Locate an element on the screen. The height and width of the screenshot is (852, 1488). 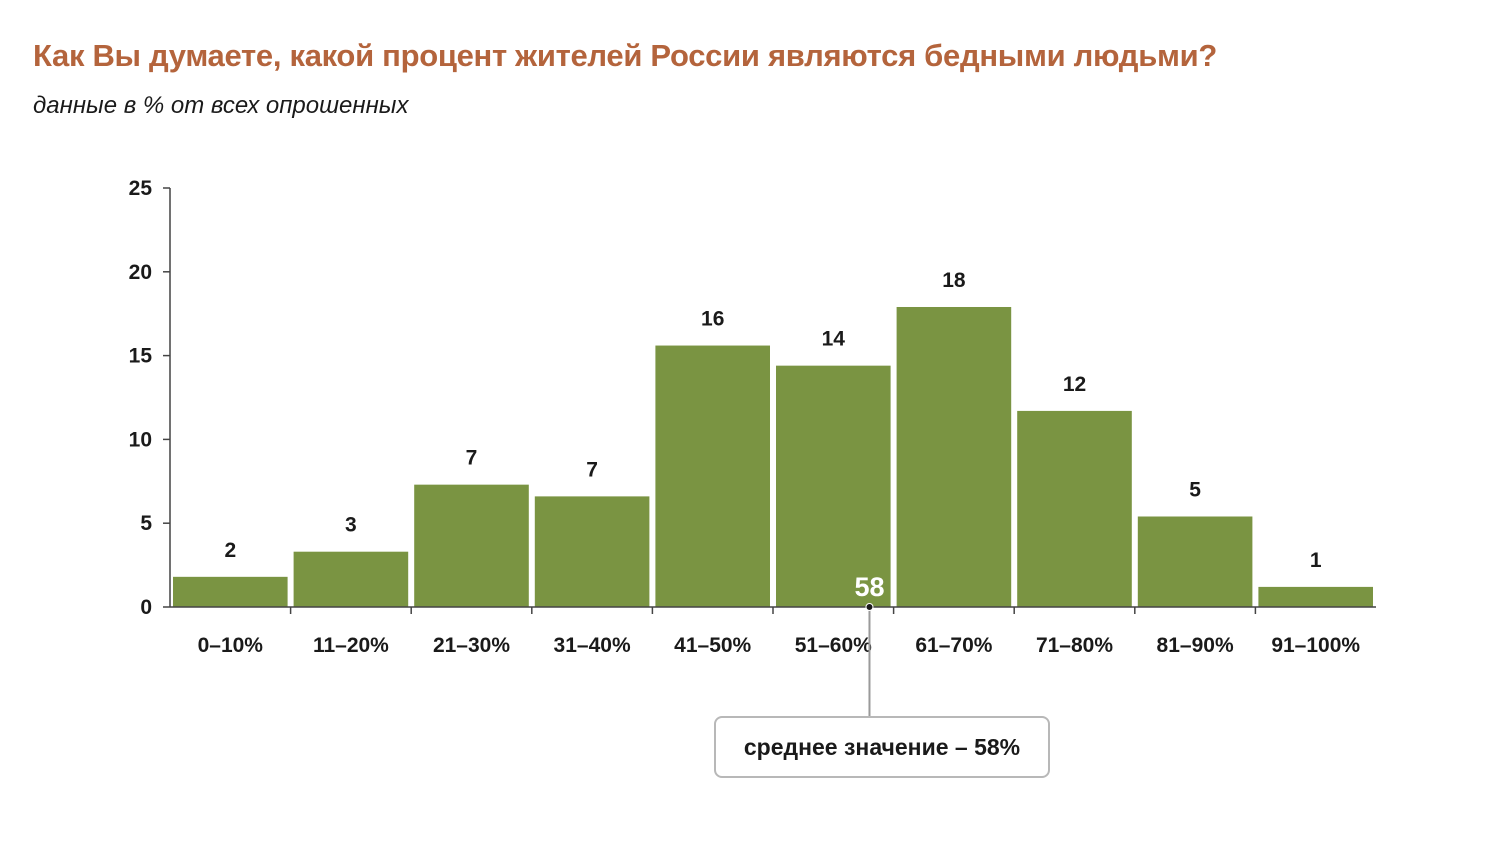
chart-subtitle: данные в % от всех опрошенных is located at coordinates (221, 105).